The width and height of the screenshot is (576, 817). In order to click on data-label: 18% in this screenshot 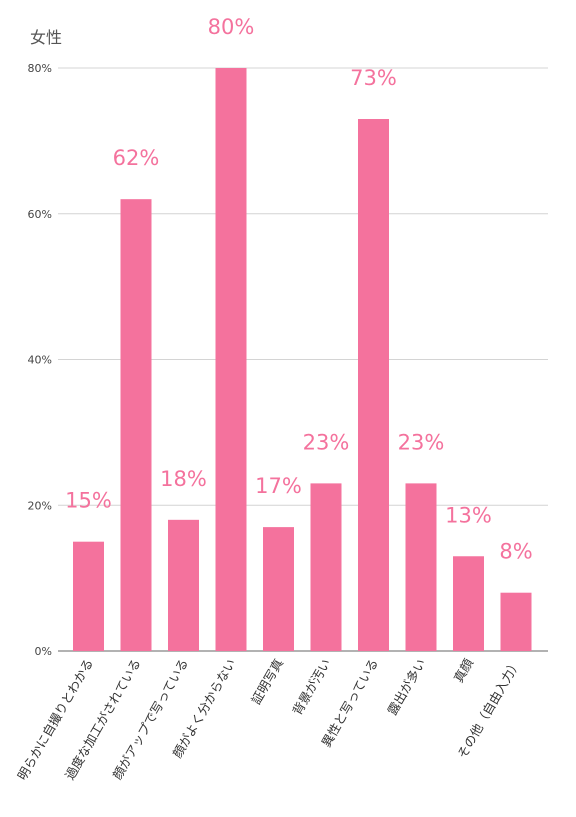, I will do `click(183, 479)`.